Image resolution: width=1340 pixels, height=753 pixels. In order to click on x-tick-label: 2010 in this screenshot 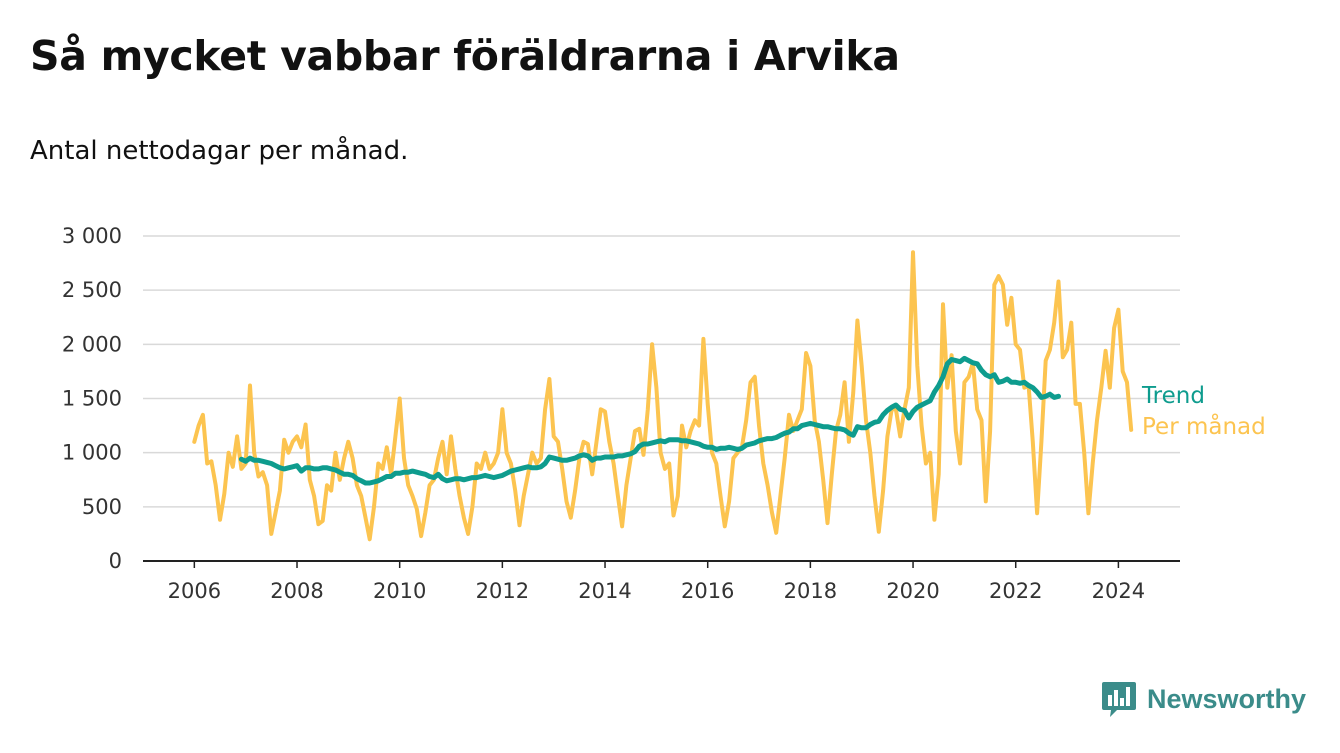, I will do `click(399, 591)`.